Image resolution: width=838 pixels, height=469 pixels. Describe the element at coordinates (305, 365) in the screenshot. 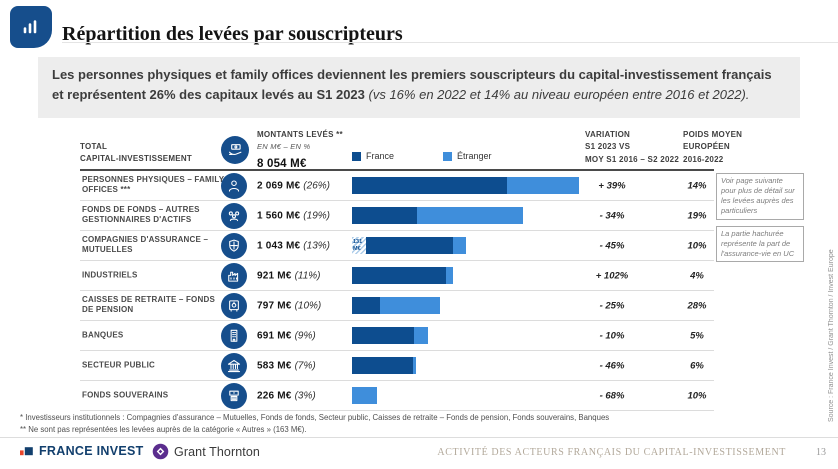

I see `amount-percent: (7%)` at that location.